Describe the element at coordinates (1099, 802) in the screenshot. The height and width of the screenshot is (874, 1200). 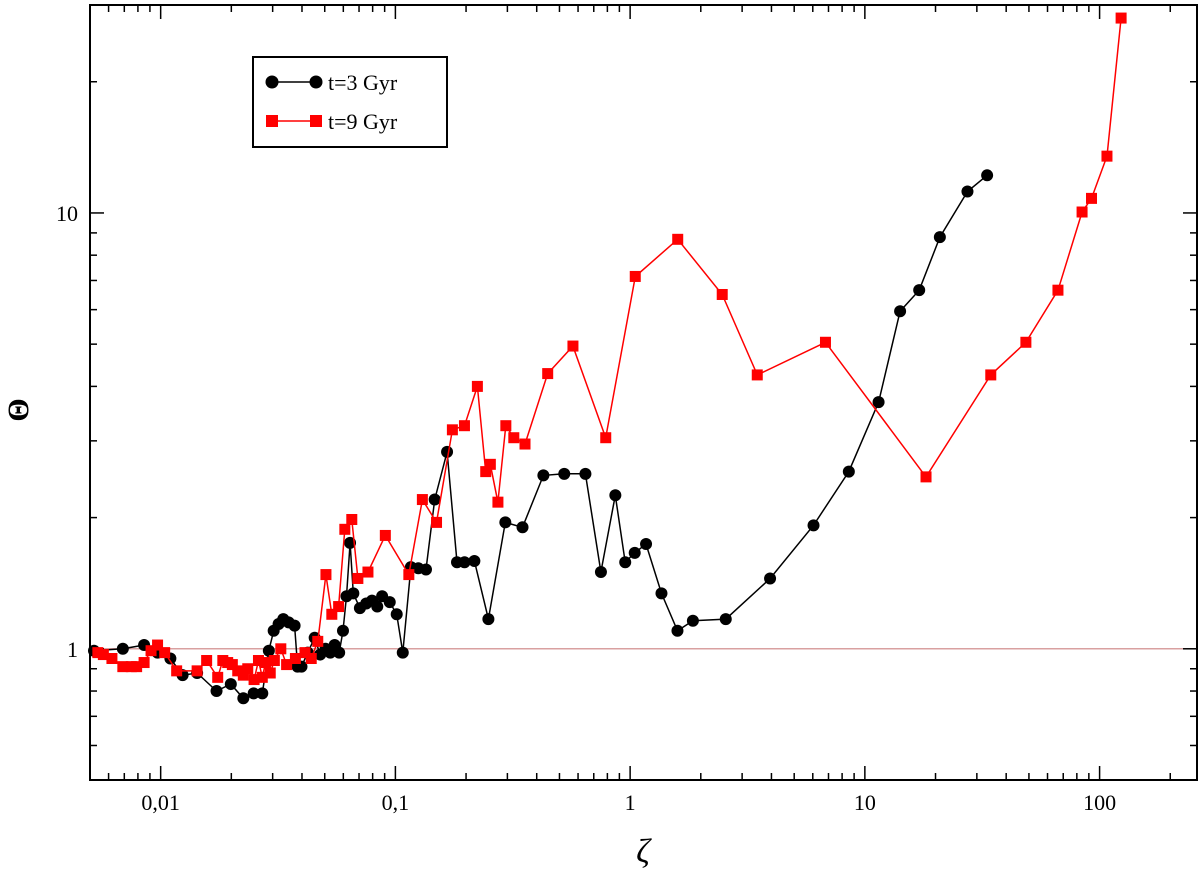
I see `x-tick-label: 100` at that location.